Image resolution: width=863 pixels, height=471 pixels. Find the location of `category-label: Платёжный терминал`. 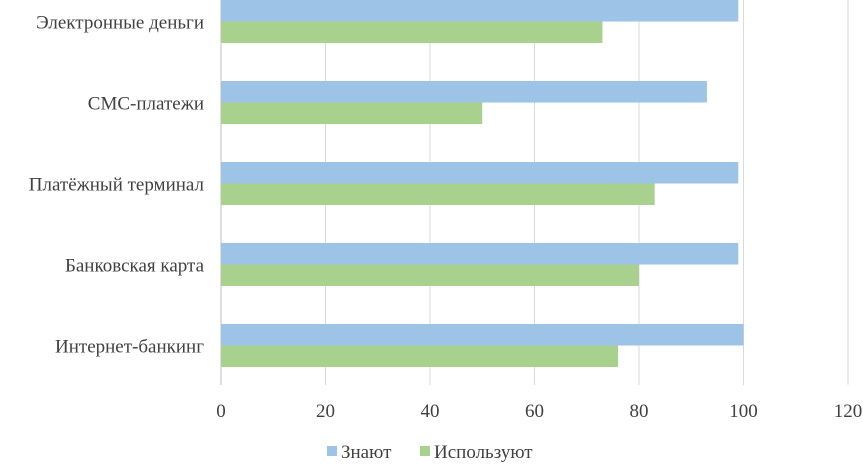

category-label: Платёжный терминал is located at coordinates (117, 185).